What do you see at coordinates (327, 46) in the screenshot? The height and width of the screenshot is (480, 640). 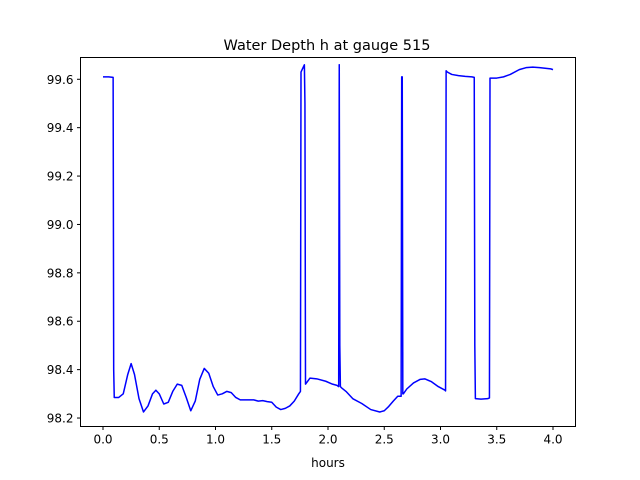 I see `chart-title: Water Depth h at gauge 515` at bounding box center [327, 46].